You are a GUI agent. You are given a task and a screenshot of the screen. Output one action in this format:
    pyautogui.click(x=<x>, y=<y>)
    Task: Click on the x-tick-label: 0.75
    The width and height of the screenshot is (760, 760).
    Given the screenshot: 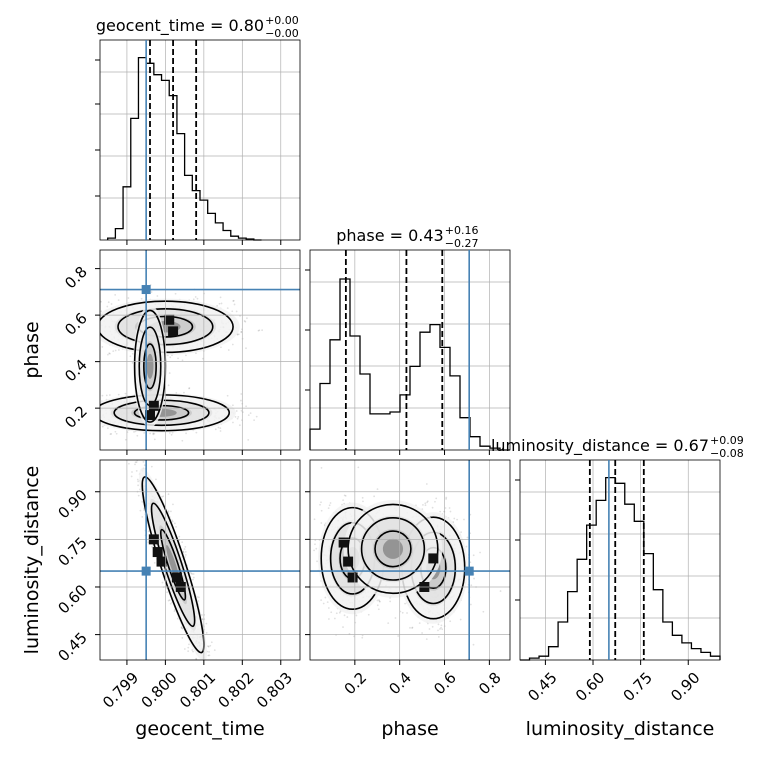 What is the action you would take?
    pyautogui.click(x=638, y=687)
    